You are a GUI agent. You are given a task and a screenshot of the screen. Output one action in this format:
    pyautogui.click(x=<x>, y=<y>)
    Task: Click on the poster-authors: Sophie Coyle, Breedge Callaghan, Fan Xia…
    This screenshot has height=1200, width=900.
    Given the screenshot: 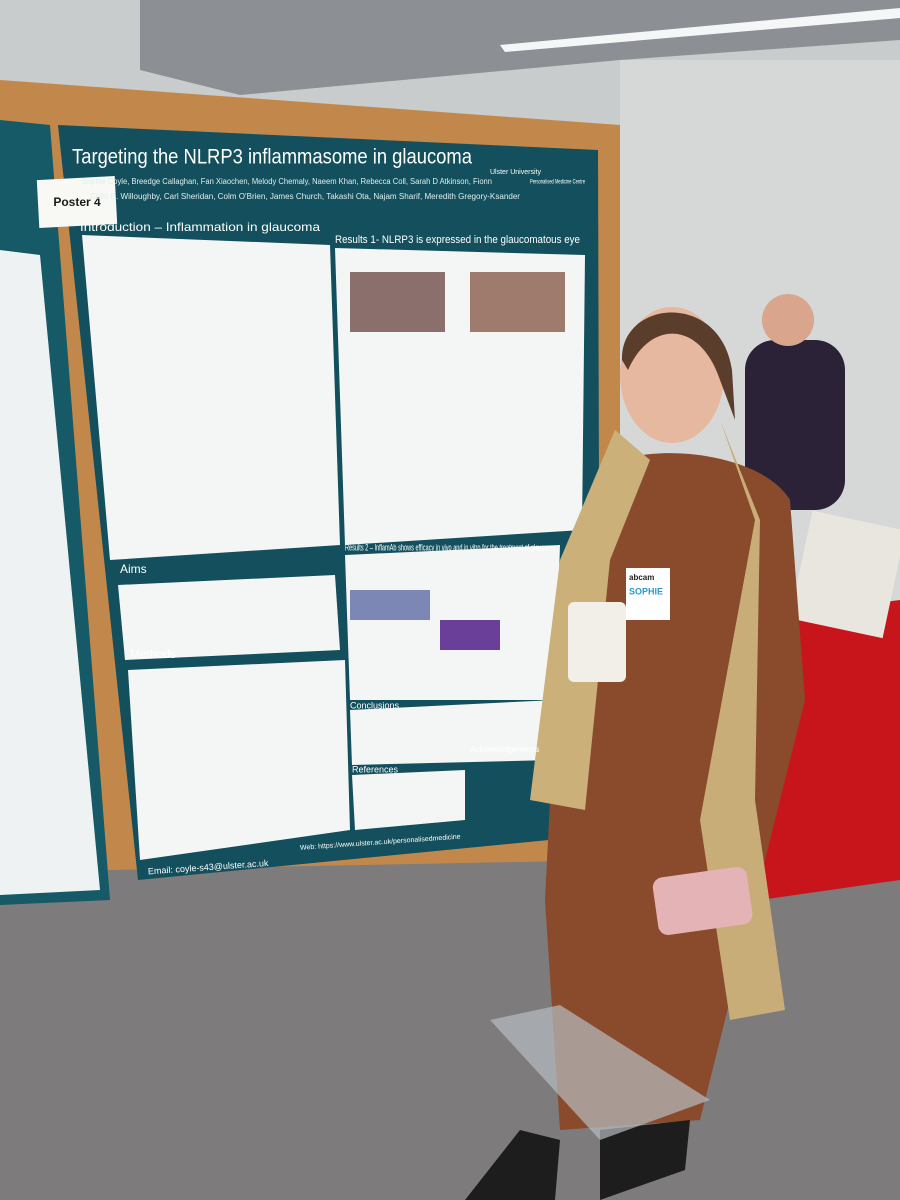 What is the action you would take?
    pyautogui.click(x=287, y=181)
    